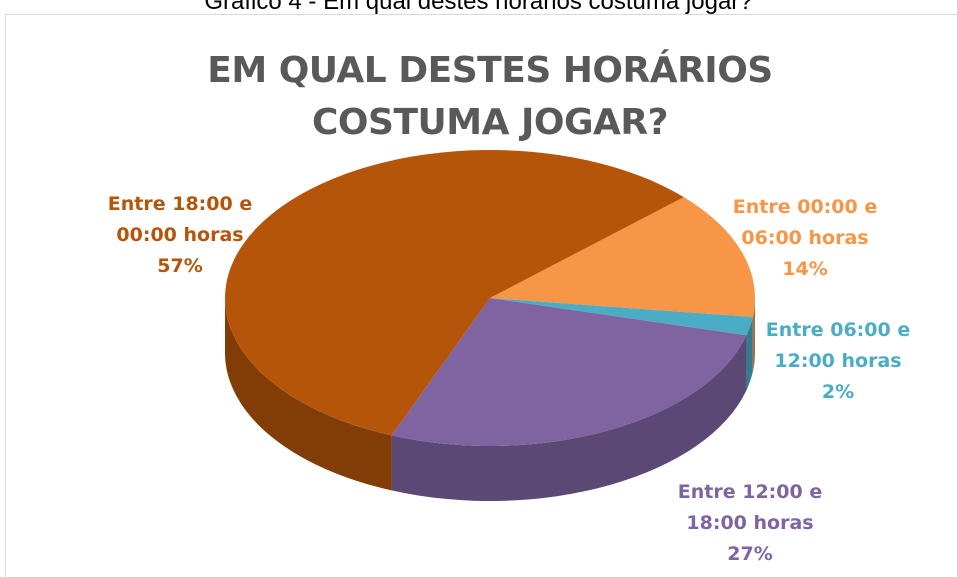 Image resolution: width=957 pixels, height=577 pixels. Describe the element at coordinates (838, 345) in the screenshot. I see `label-category: Entre 06:00 e 12:00 horas` at that location.